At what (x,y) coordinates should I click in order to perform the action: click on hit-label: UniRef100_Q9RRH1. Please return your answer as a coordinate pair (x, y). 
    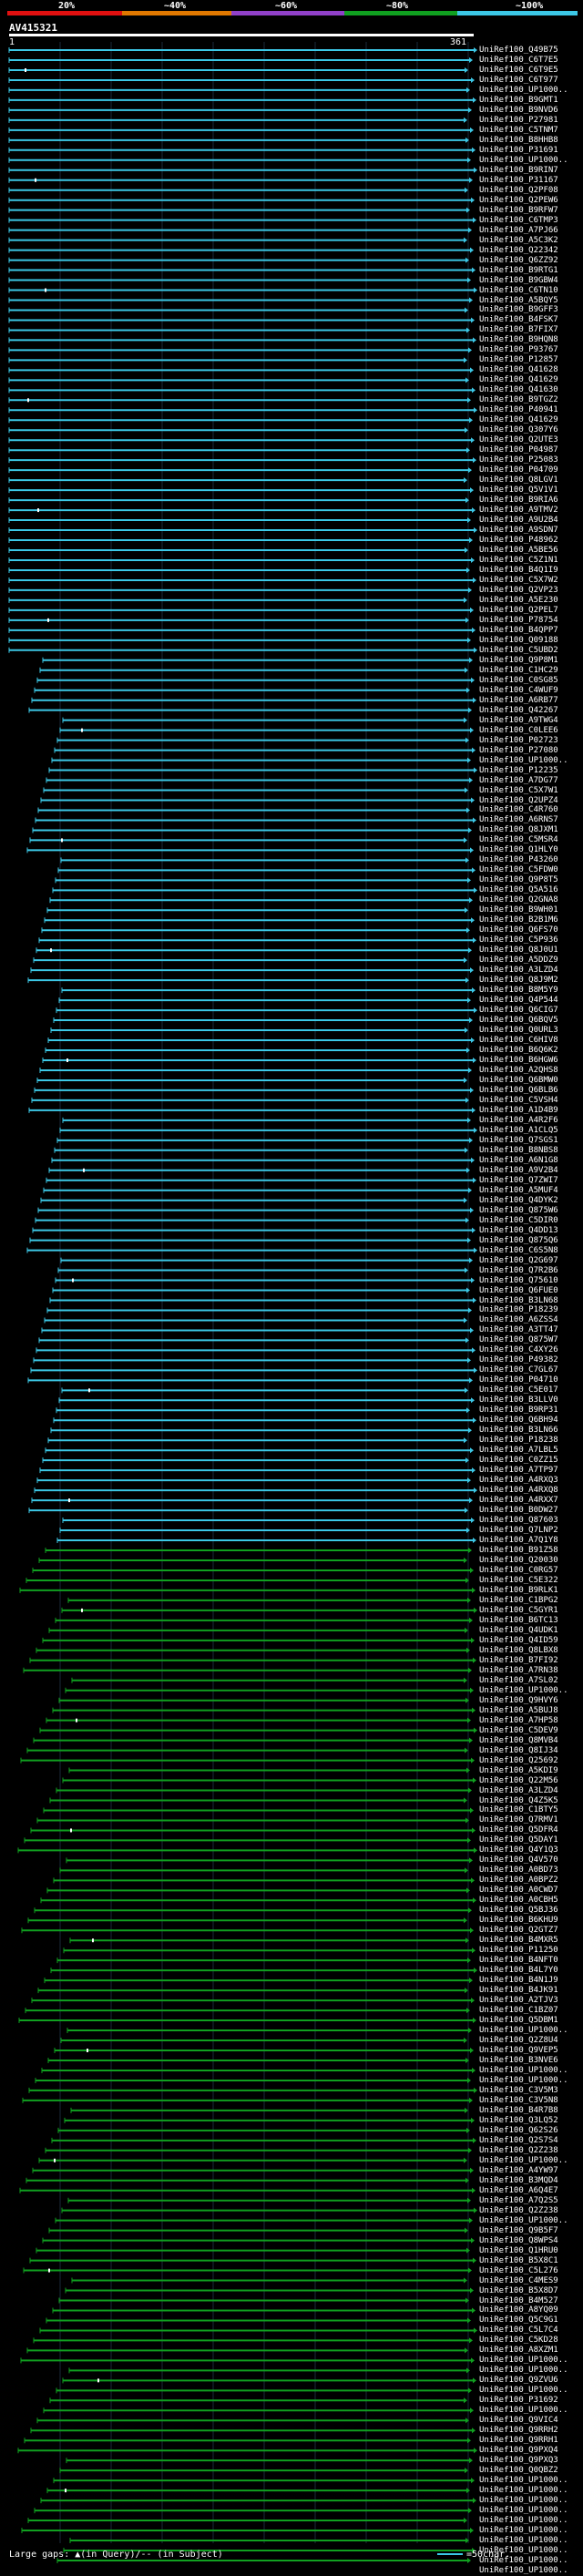
    Looking at the image, I should click on (518, 2441).